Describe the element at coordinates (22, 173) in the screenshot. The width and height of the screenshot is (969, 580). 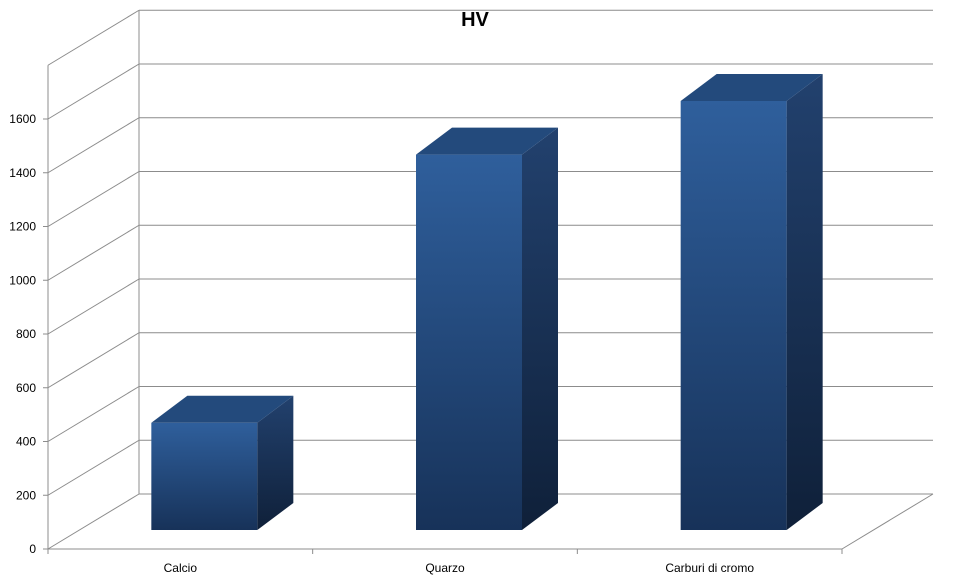
I see `y-tick-label: 1400` at that location.